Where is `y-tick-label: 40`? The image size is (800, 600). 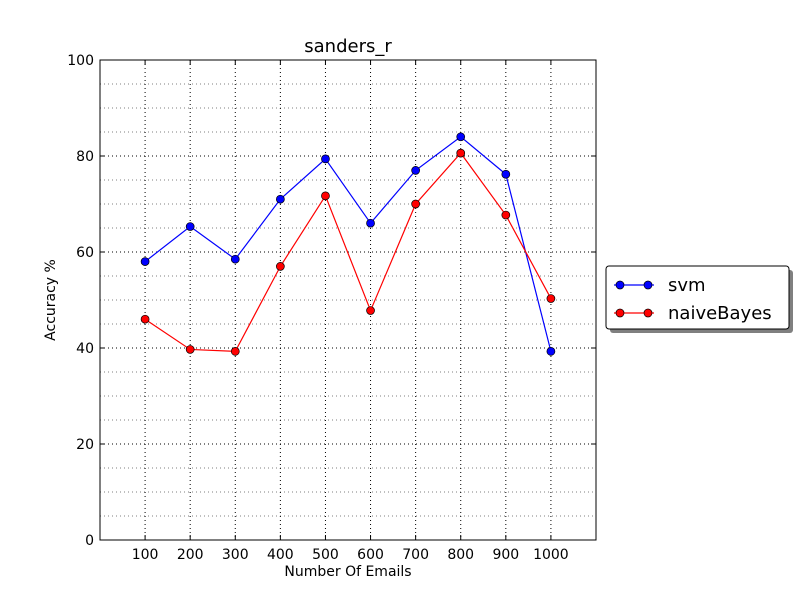 y-tick-label: 40 is located at coordinates (85, 349).